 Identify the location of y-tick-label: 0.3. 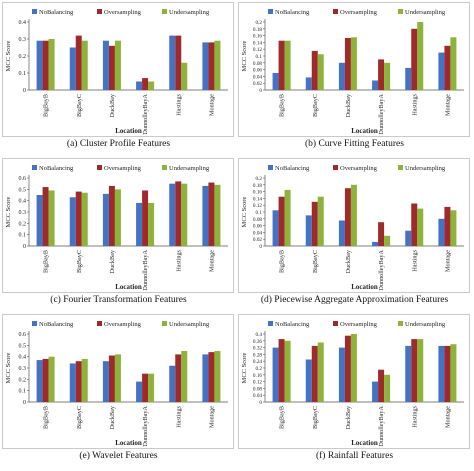
(23, 213).